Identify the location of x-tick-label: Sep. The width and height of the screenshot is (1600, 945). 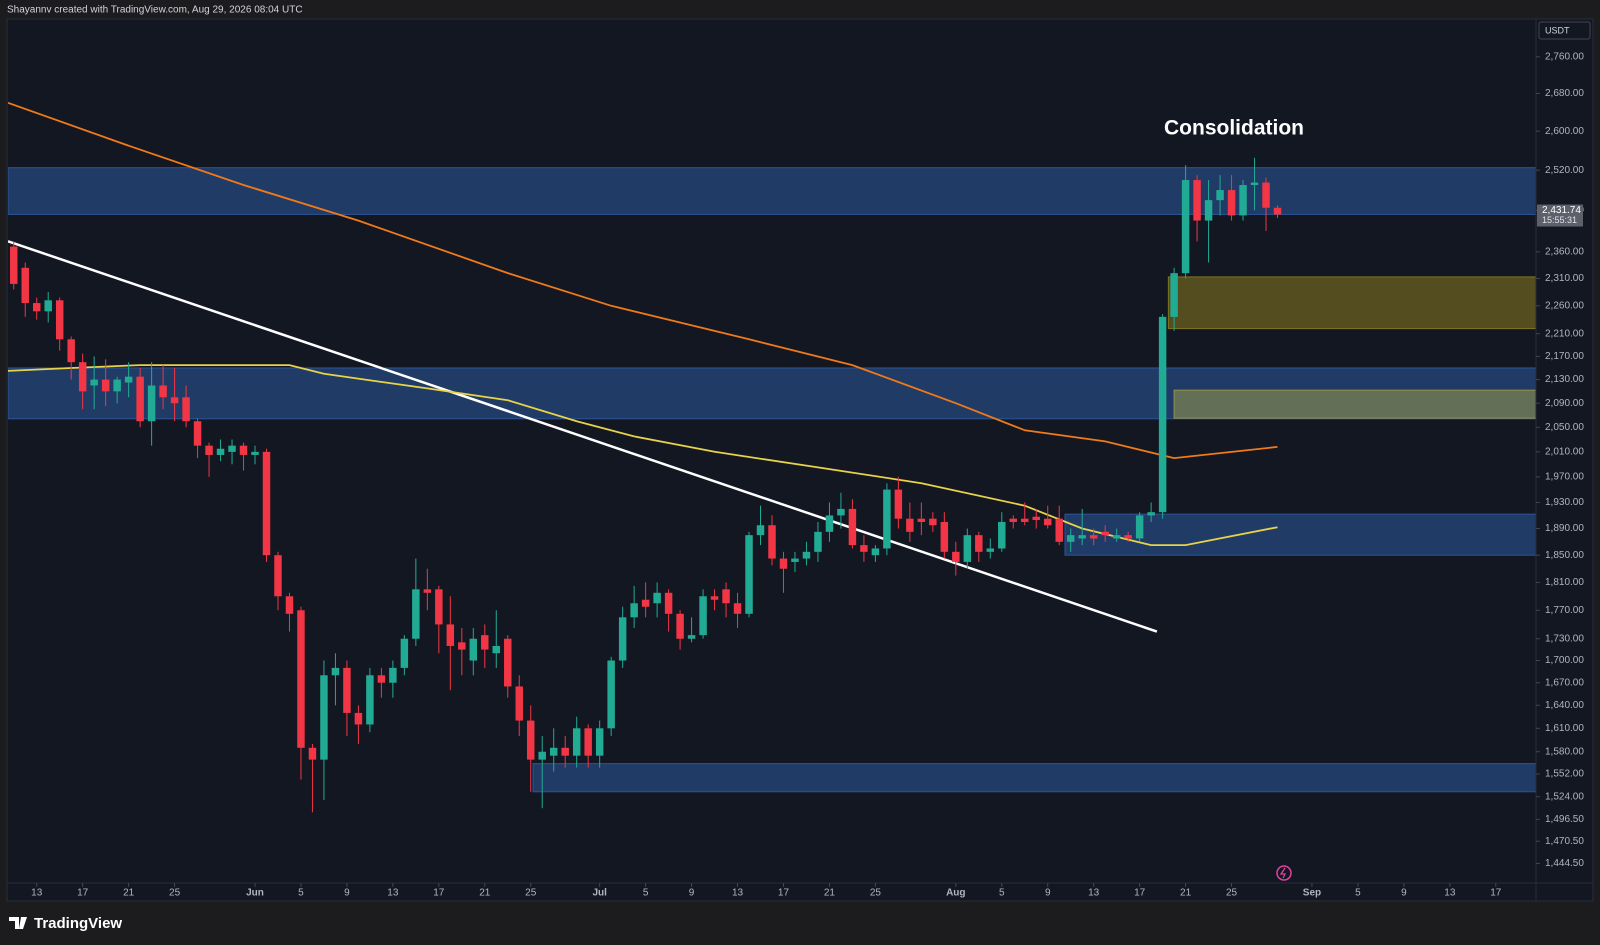
(1312, 893).